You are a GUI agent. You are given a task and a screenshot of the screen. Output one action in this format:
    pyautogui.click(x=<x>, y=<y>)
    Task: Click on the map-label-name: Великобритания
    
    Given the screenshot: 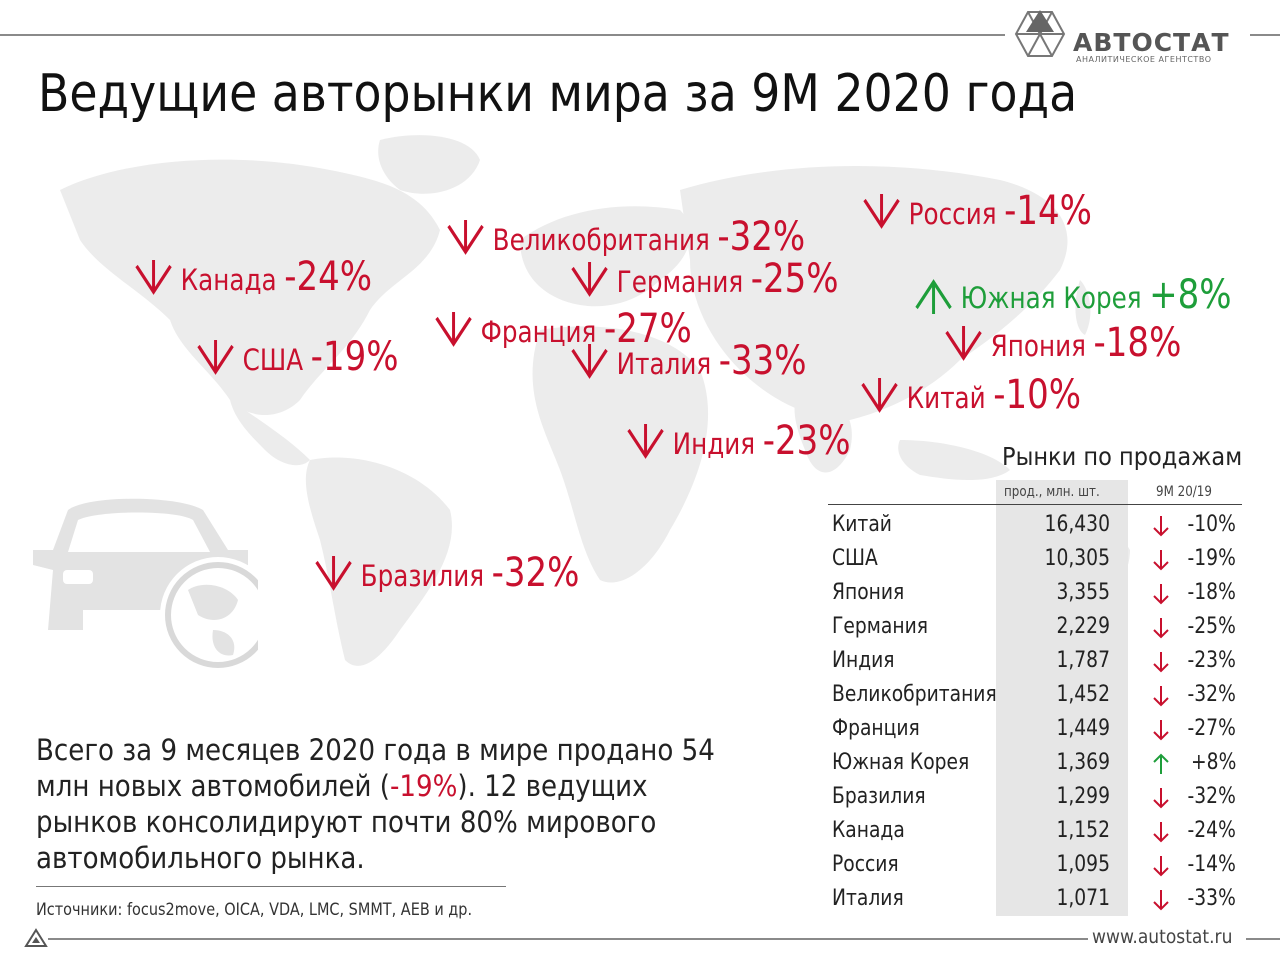 What is the action you would take?
    pyautogui.click(x=601, y=240)
    